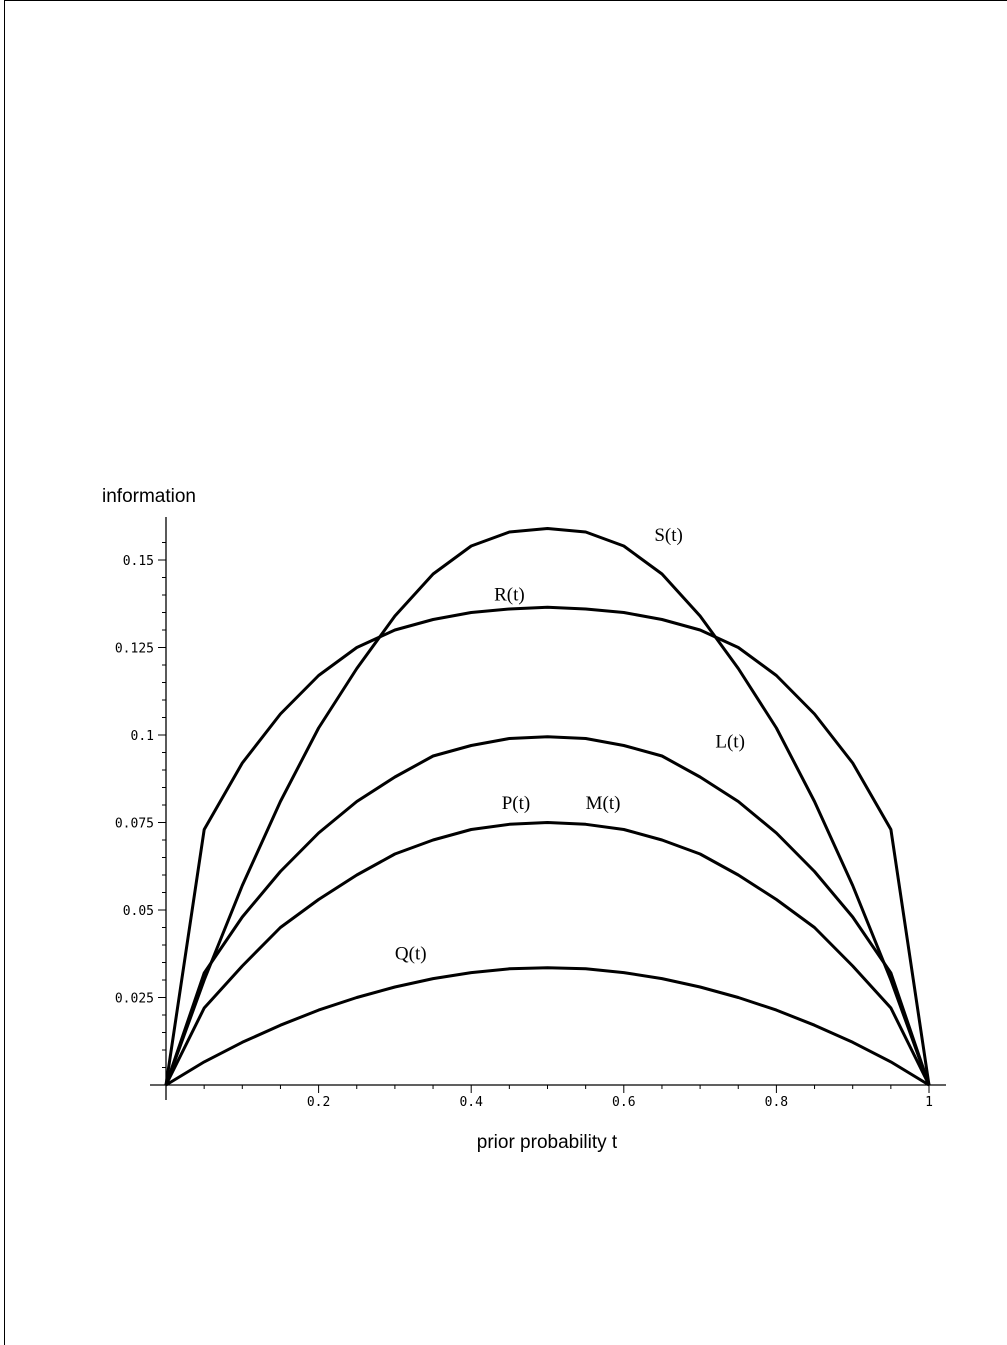 The width and height of the screenshot is (1007, 1345). What do you see at coordinates (138, 561) in the screenshot?
I see `y-tick-label: 0.15` at bounding box center [138, 561].